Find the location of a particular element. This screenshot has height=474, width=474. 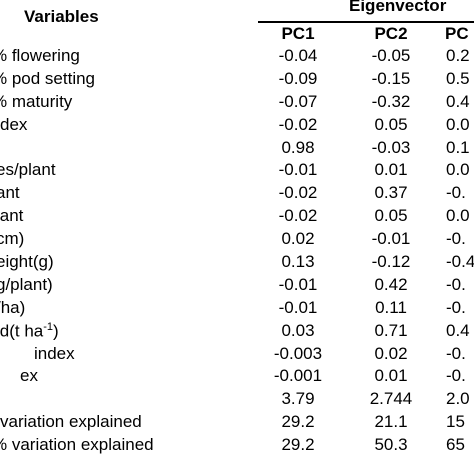

row-label: es/plant is located at coordinates (28, 170).